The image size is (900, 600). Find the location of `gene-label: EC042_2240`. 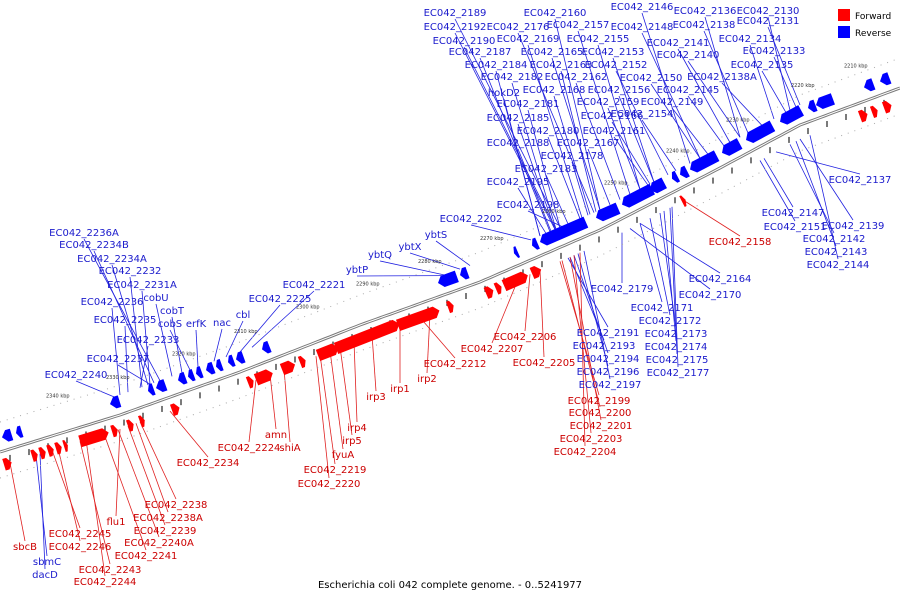

gene-label: EC042_2240 is located at coordinates (76, 375).